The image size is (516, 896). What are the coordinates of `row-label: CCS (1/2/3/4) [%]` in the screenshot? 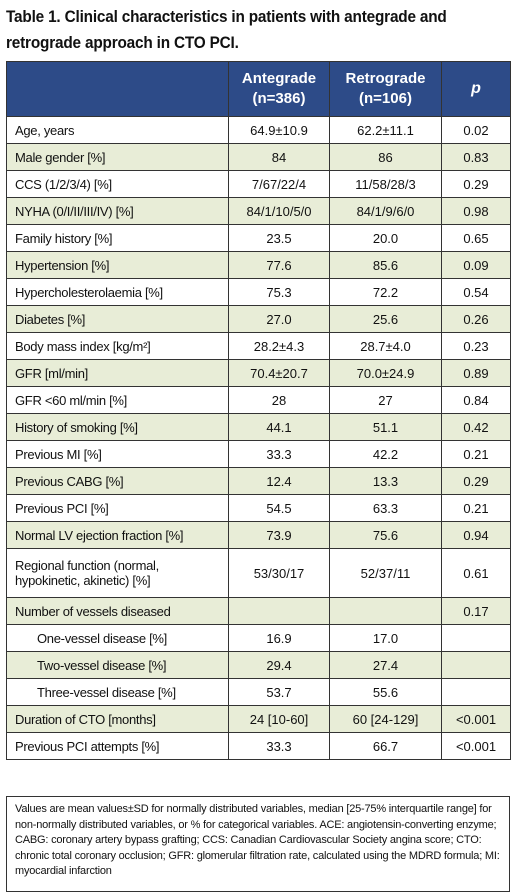 It's located at (117, 184).